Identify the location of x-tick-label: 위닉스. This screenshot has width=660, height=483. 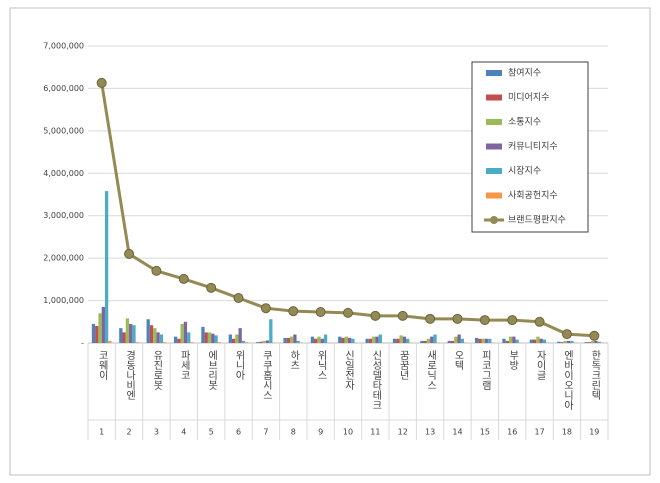
(321, 364).